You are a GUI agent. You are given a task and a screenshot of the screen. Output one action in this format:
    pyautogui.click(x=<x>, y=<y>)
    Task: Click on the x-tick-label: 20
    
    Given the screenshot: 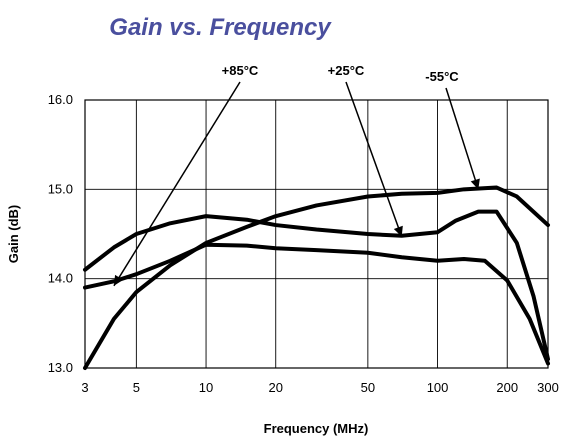 What is the action you would take?
    pyautogui.click(x=276, y=387)
    